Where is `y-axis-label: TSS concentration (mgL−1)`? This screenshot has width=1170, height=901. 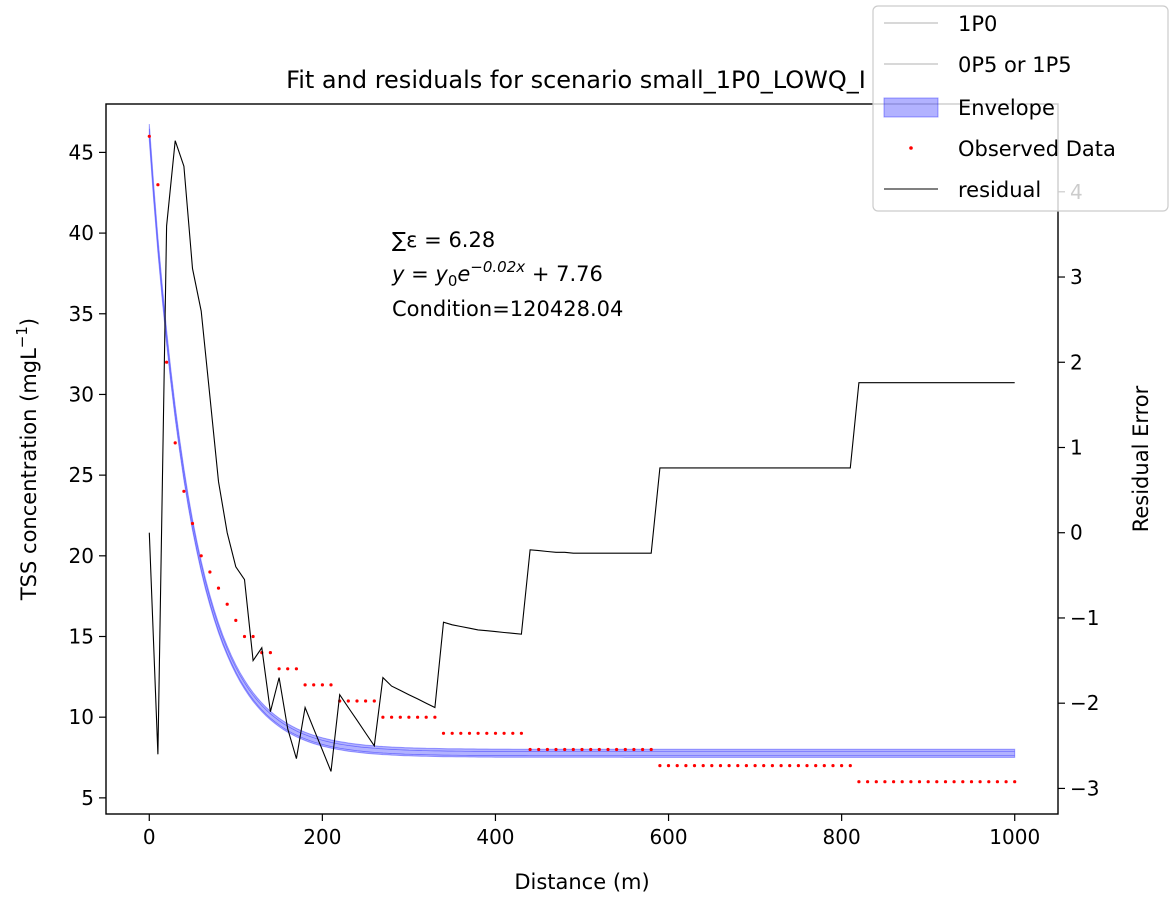
y-axis-label: TSS concentration (mgL−1) is located at coordinates (27, 459).